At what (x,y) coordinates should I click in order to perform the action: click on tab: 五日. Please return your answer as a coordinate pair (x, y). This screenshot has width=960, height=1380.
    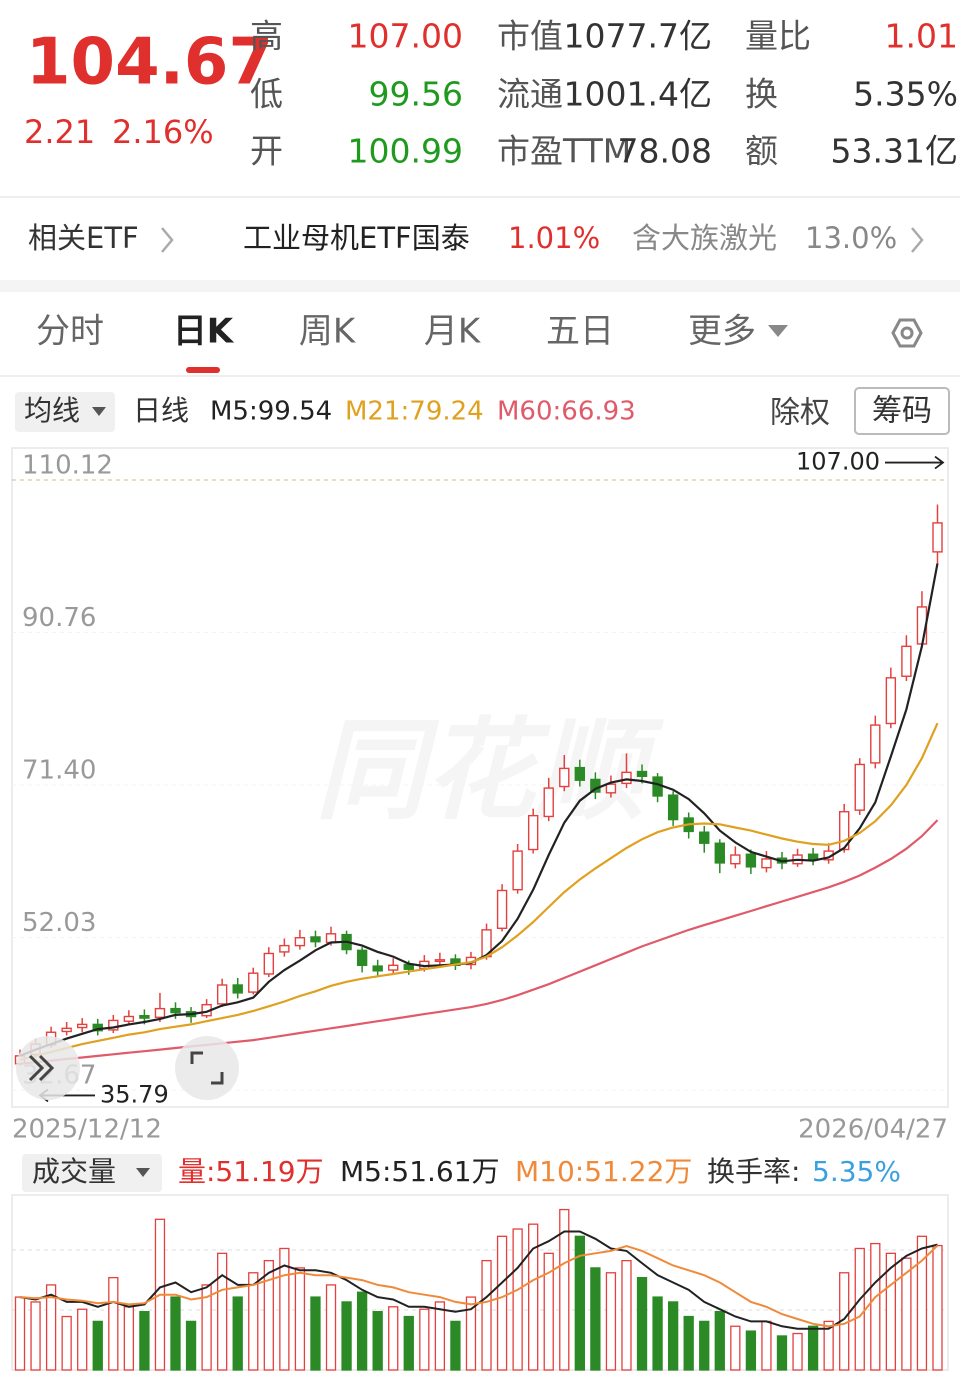
    Looking at the image, I should click on (580, 332).